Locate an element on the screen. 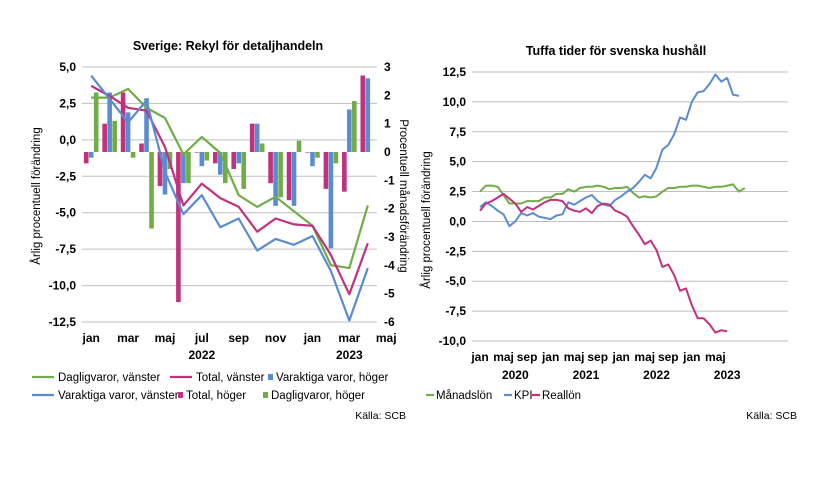 The height and width of the screenshot is (477, 832). left-y-tick-label: 5,0 is located at coordinates (67, 67).